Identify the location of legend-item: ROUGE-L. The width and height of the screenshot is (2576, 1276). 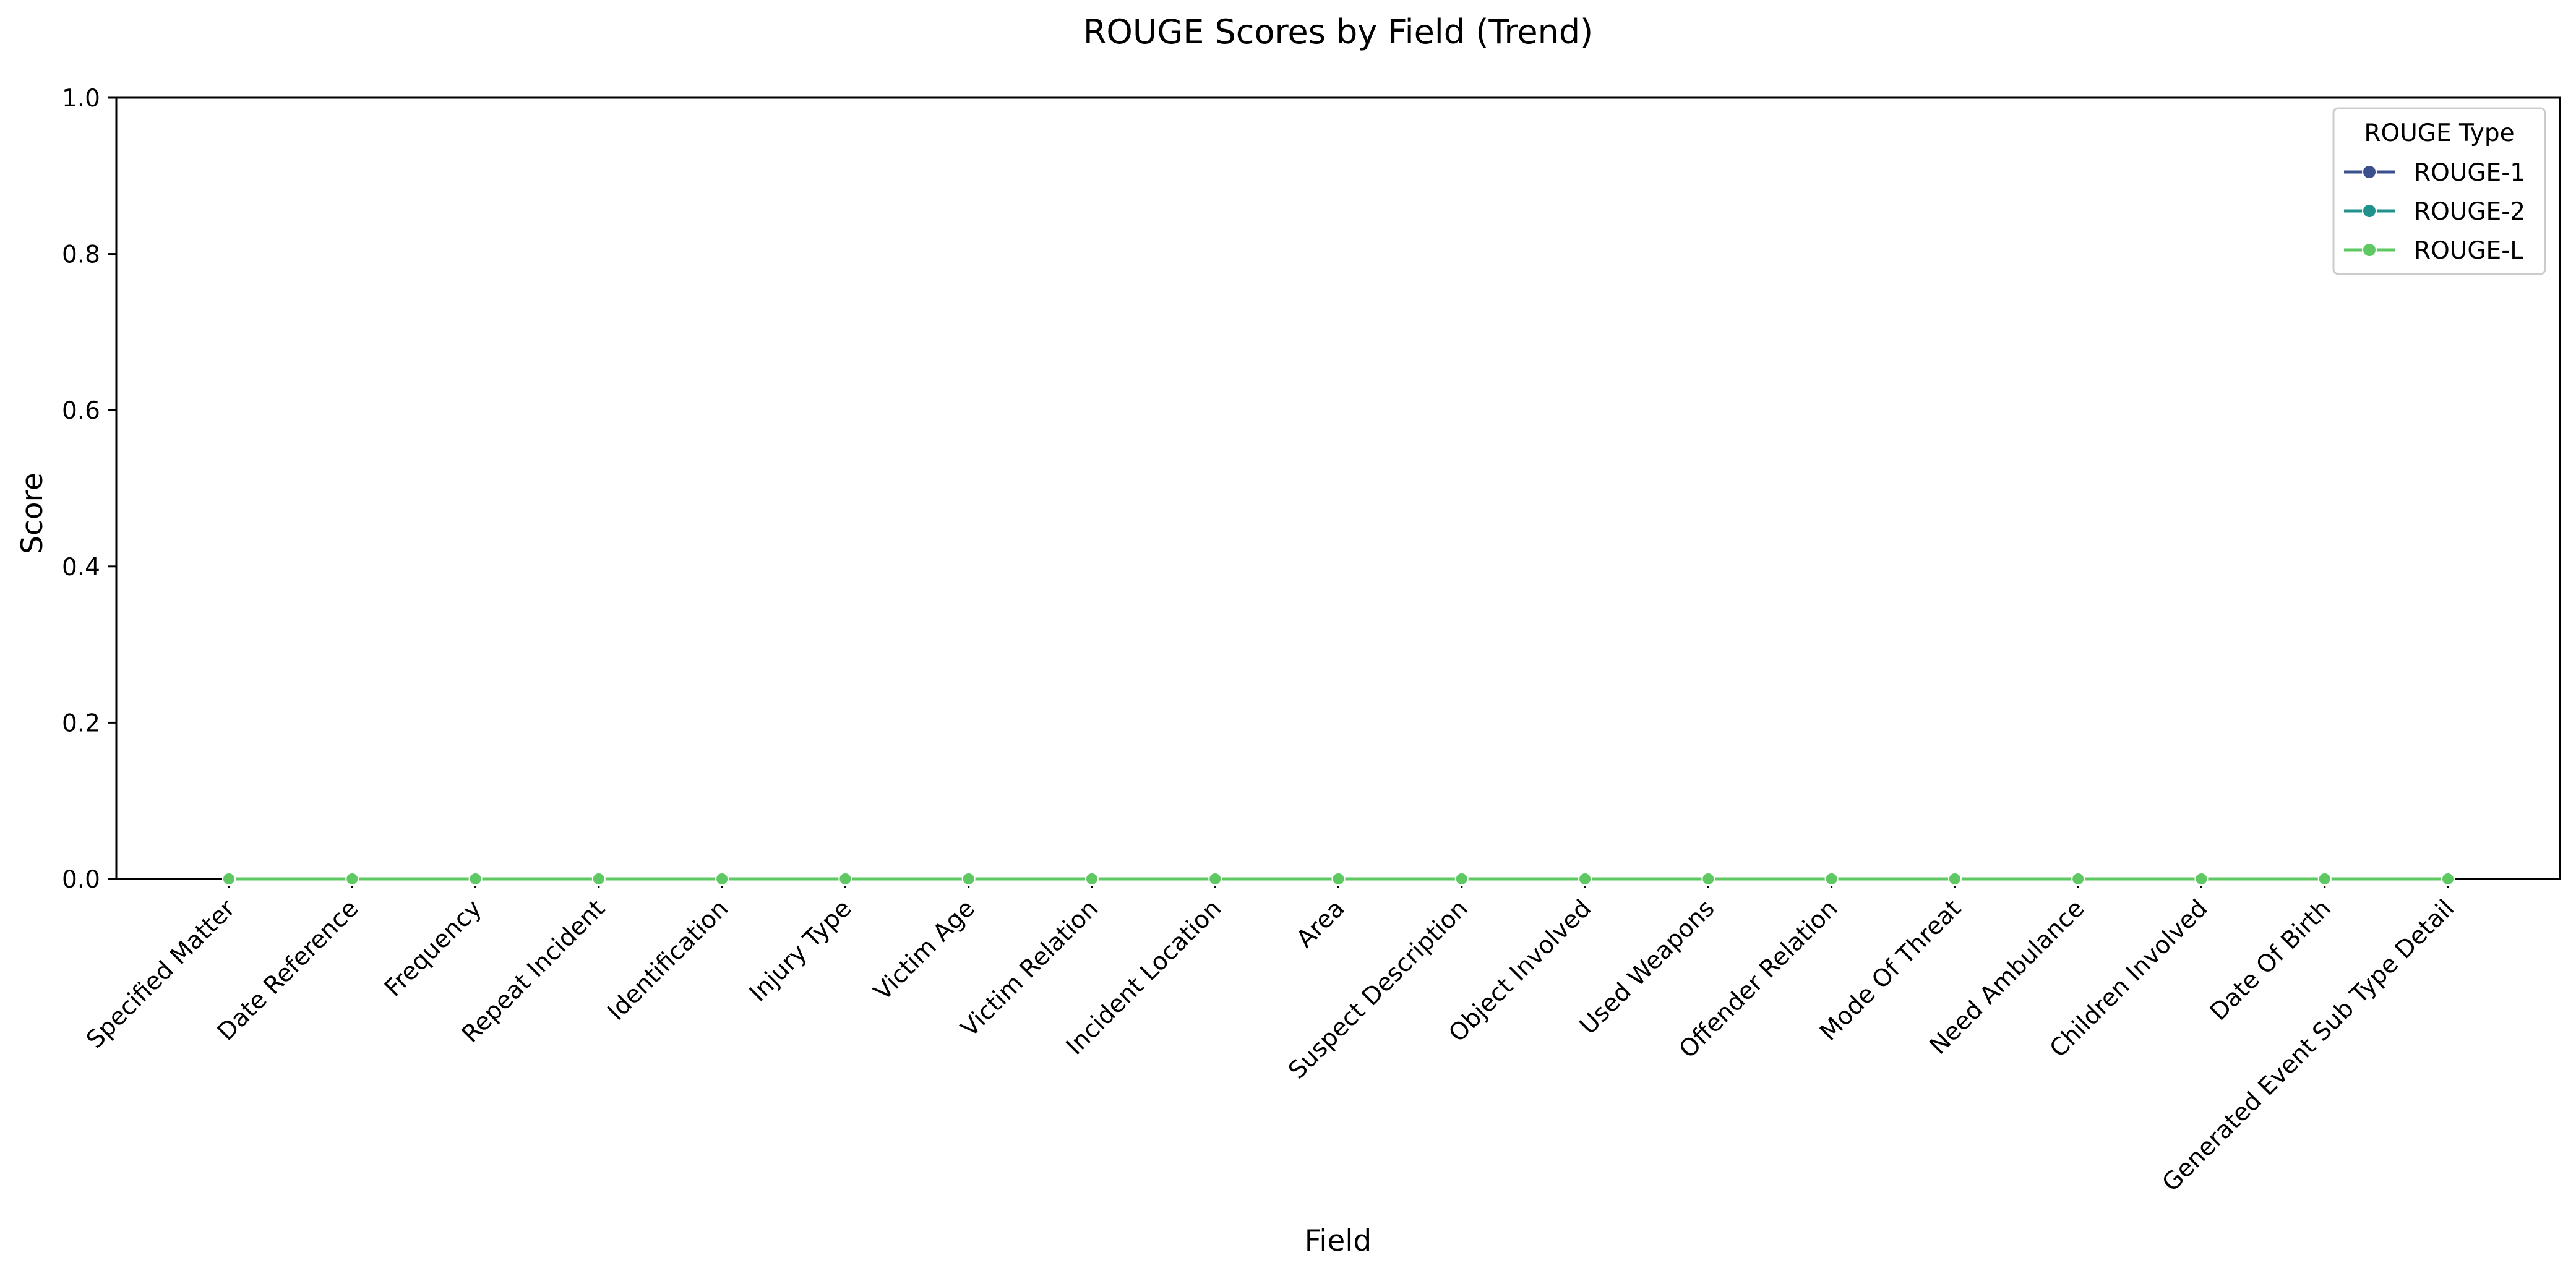
(2433, 251).